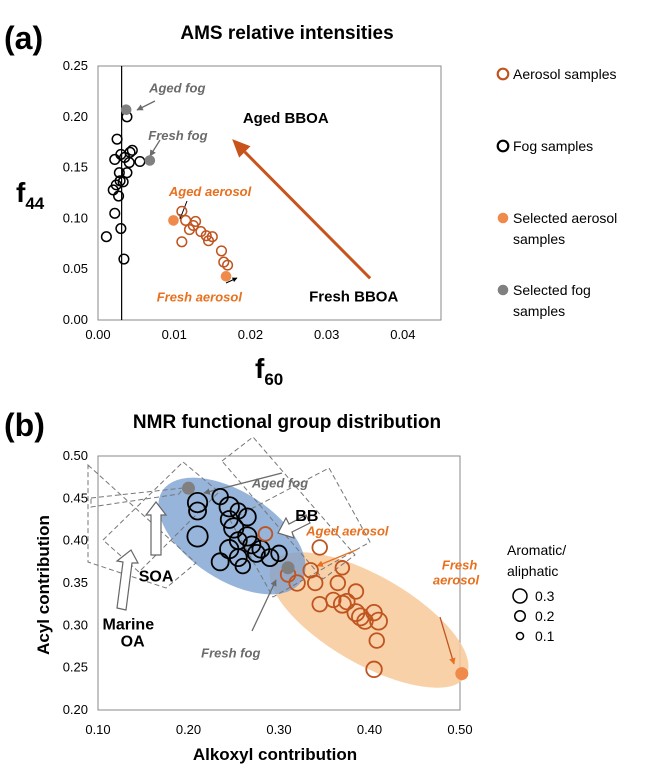  What do you see at coordinates (43, 585) in the screenshot?
I see `panel-b-y-axis-label: Acyl contribution` at bounding box center [43, 585].